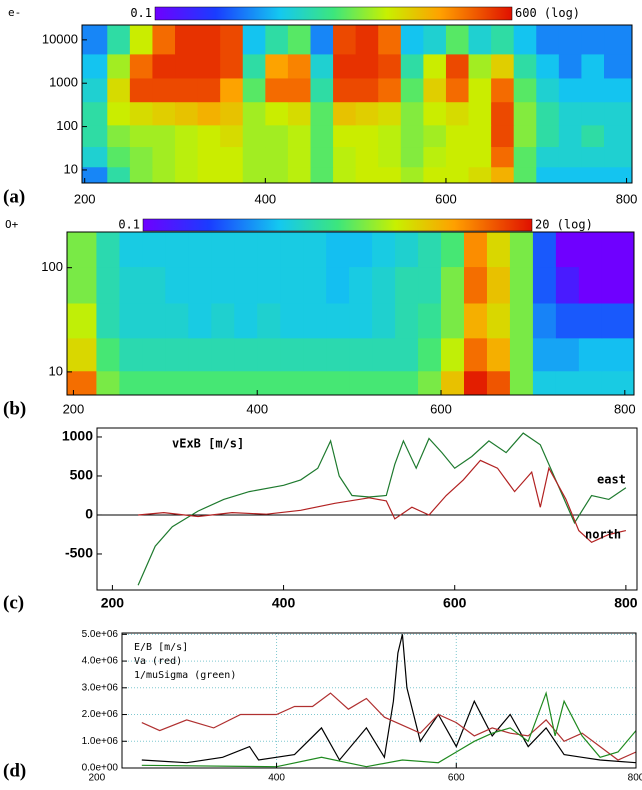  What do you see at coordinates (100, 741) in the screenshot?
I see `y-tick-label: 1.0e+06` at bounding box center [100, 741].